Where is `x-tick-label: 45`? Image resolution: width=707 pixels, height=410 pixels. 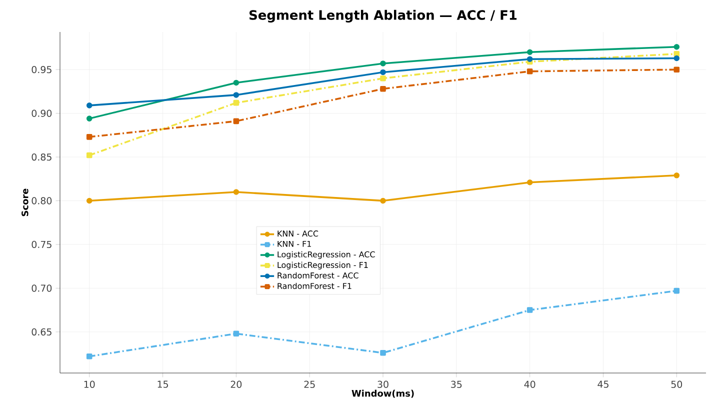 x-tick-label: 45 is located at coordinates (603, 384).